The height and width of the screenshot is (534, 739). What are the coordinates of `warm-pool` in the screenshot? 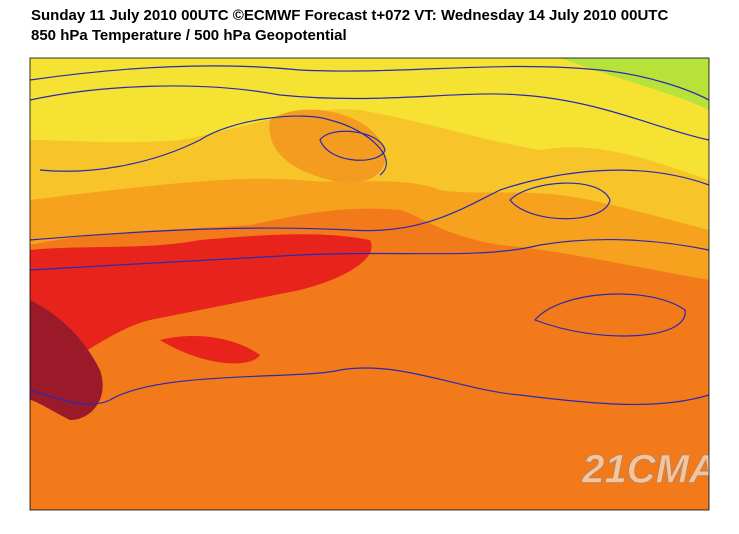 It's located at (327, 146).